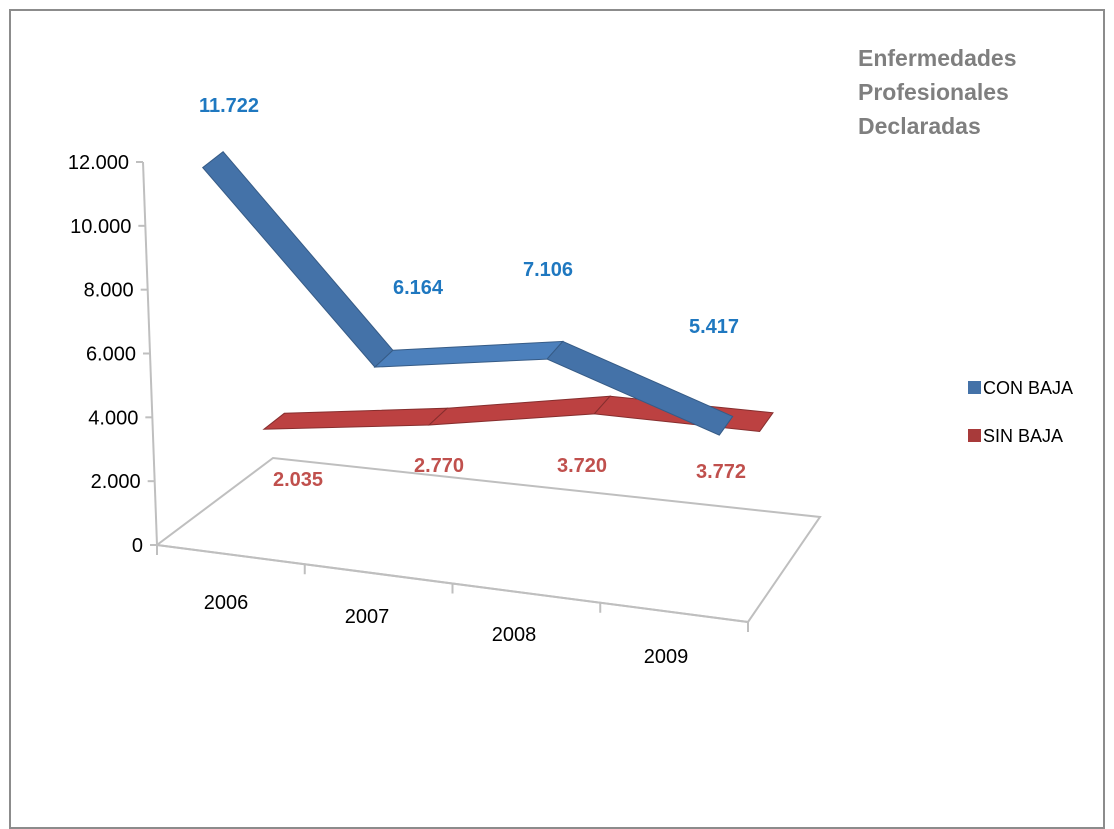  What do you see at coordinates (439, 466) in the screenshot?
I see `data-label: 2.770` at bounding box center [439, 466].